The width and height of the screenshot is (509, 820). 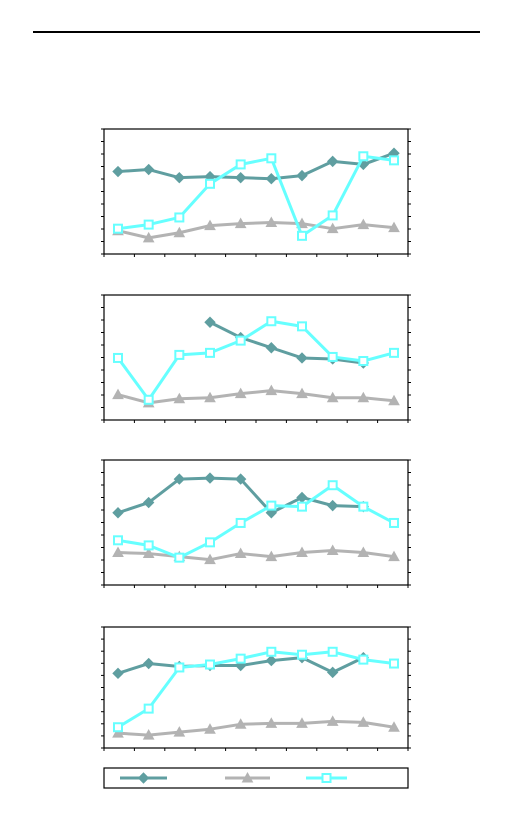 What do you see at coordinates (256, 32) in the screenshot?
I see `top-rule` at bounding box center [256, 32].